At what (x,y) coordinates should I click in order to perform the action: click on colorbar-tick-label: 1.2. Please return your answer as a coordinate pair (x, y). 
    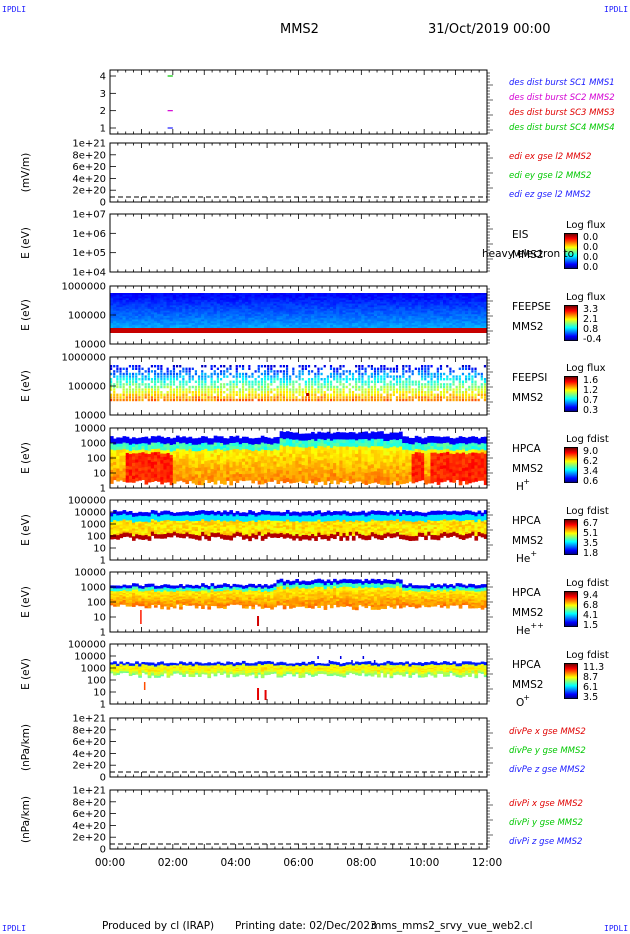
    Looking at the image, I should click on (590, 390).